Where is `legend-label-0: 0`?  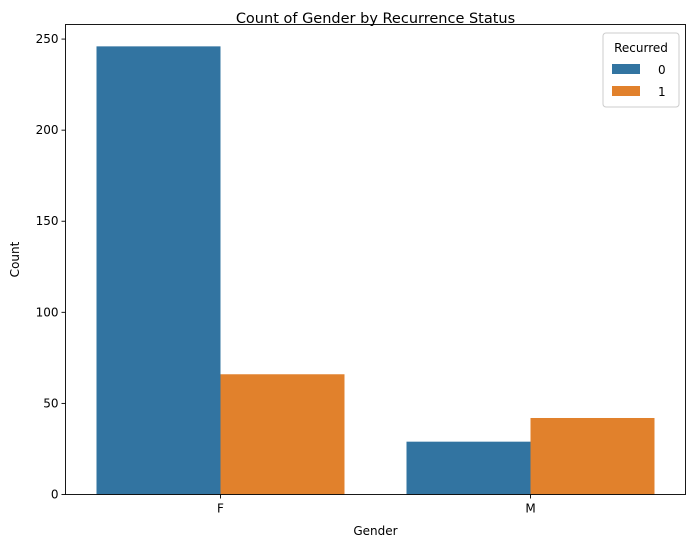 legend-label-0: 0 is located at coordinates (662, 70).